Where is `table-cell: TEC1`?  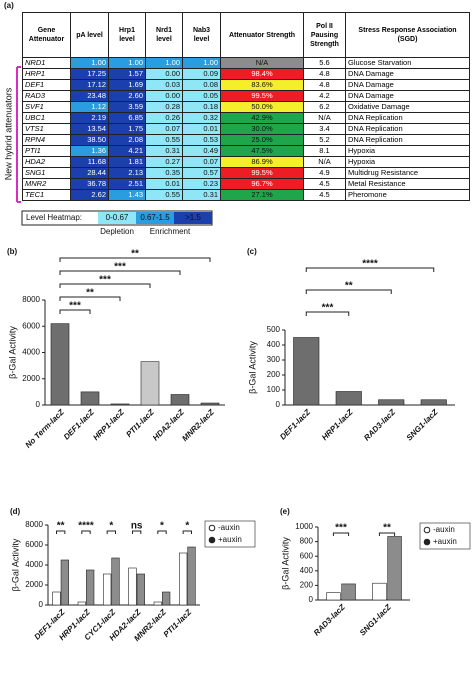 table-cell: TEC1 is located at coordinates (46, 195).